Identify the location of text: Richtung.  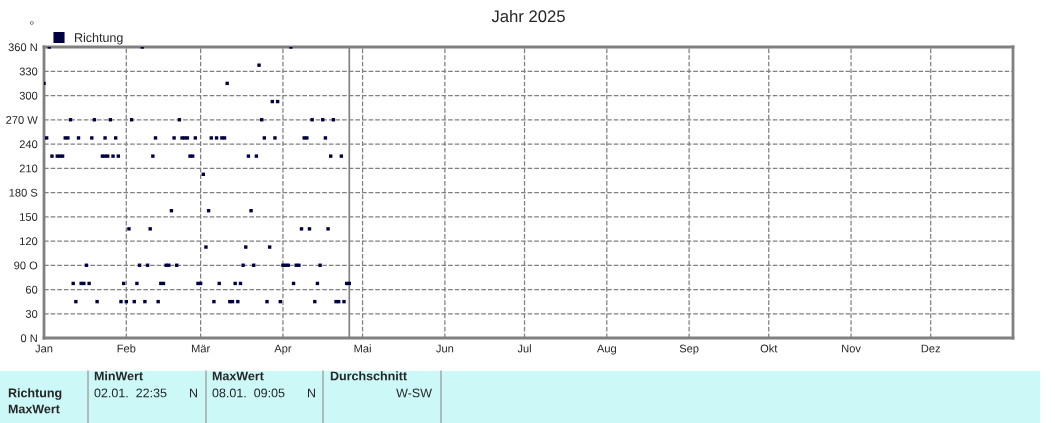
(35, 394).